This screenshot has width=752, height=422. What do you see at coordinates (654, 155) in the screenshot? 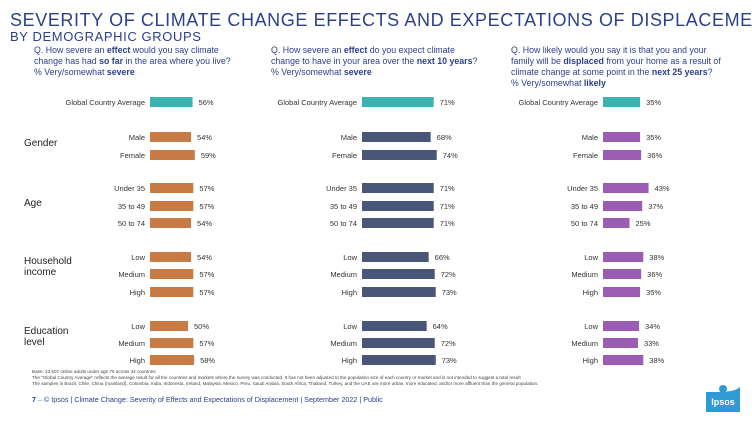
I see `value-label-p2-2: 36%` at bounding box center [654, 155].